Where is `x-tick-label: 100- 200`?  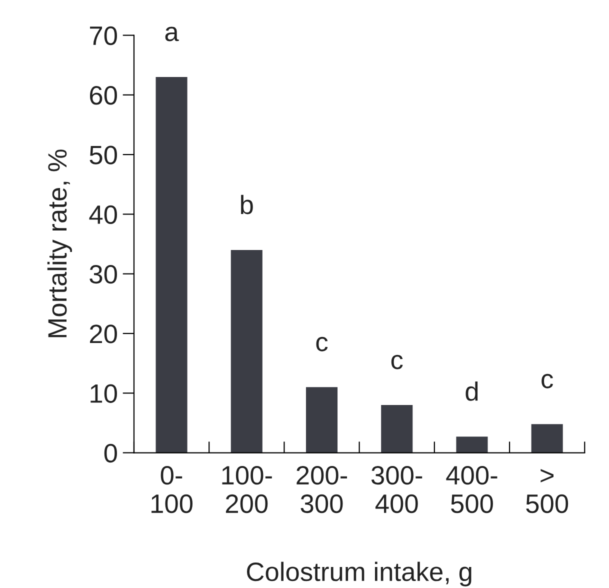
x-tick-label: 100- 200 is located at coordinates (247, 490).